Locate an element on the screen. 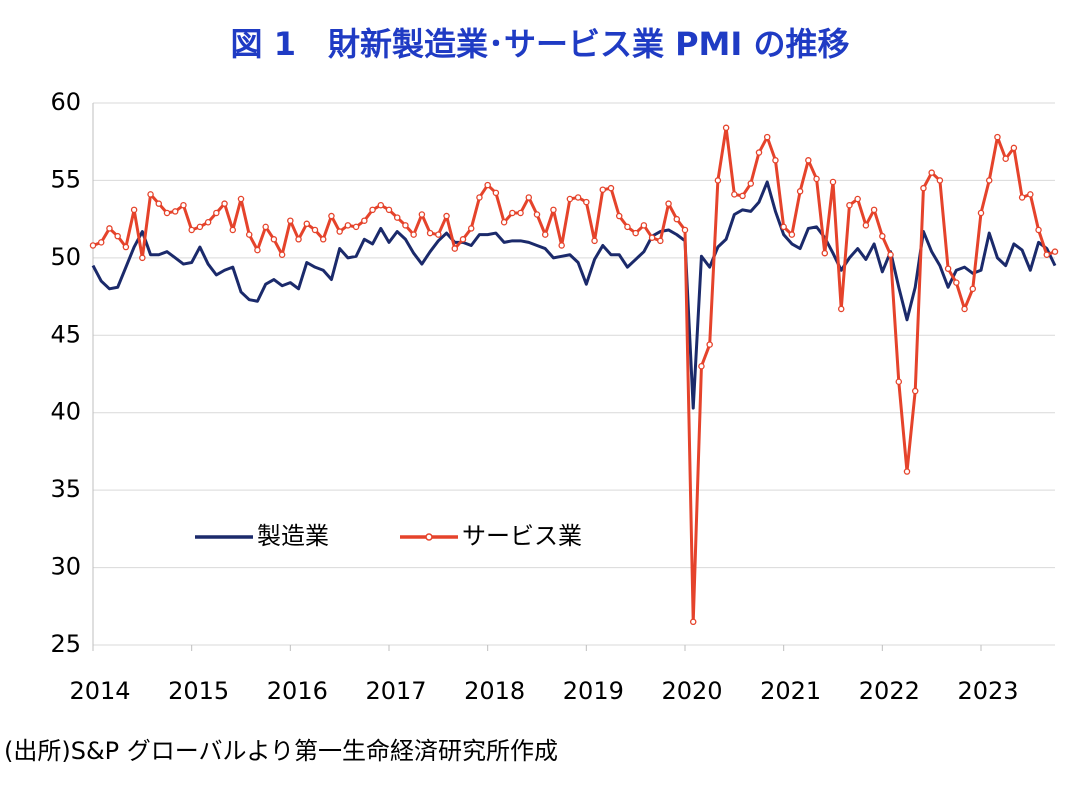  y-tick-label: 25 is located at coordinates (65, 644).